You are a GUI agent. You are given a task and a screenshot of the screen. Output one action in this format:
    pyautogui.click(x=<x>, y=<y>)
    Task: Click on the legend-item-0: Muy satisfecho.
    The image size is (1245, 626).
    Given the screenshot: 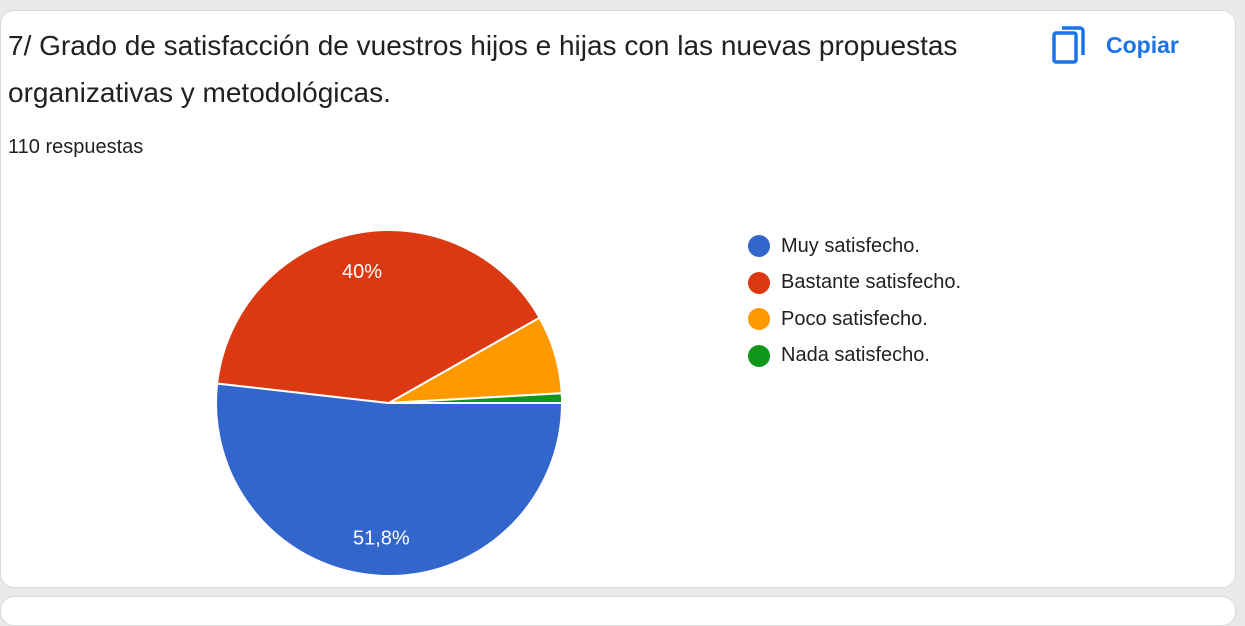 What is the action you would take?
    pyautogui.click(x=854, y=246)
    